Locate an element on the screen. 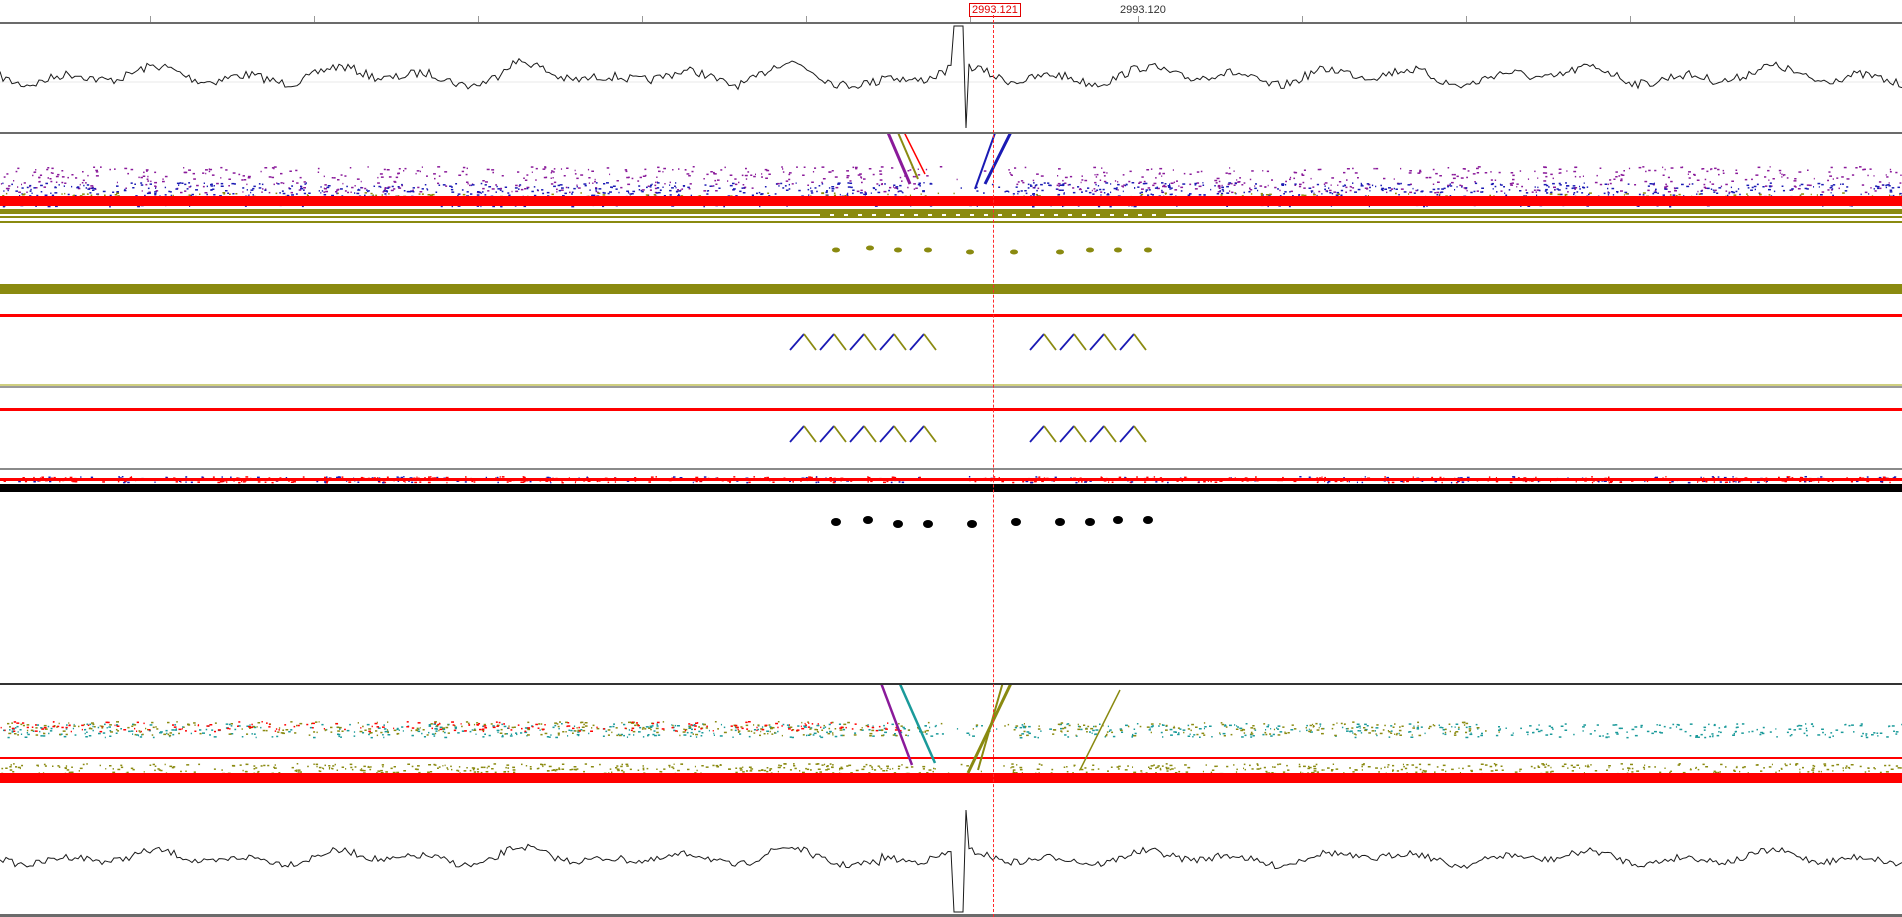  waveform-bottom-plot is located at coordinates (951, 861).